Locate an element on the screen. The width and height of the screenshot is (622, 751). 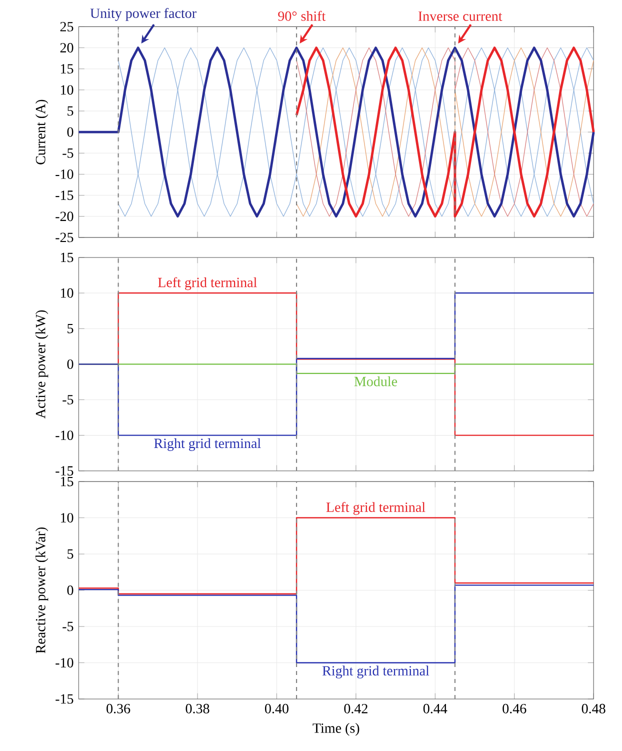
y-axis-title: Active power (kW) is located at coordinates (42, 364).